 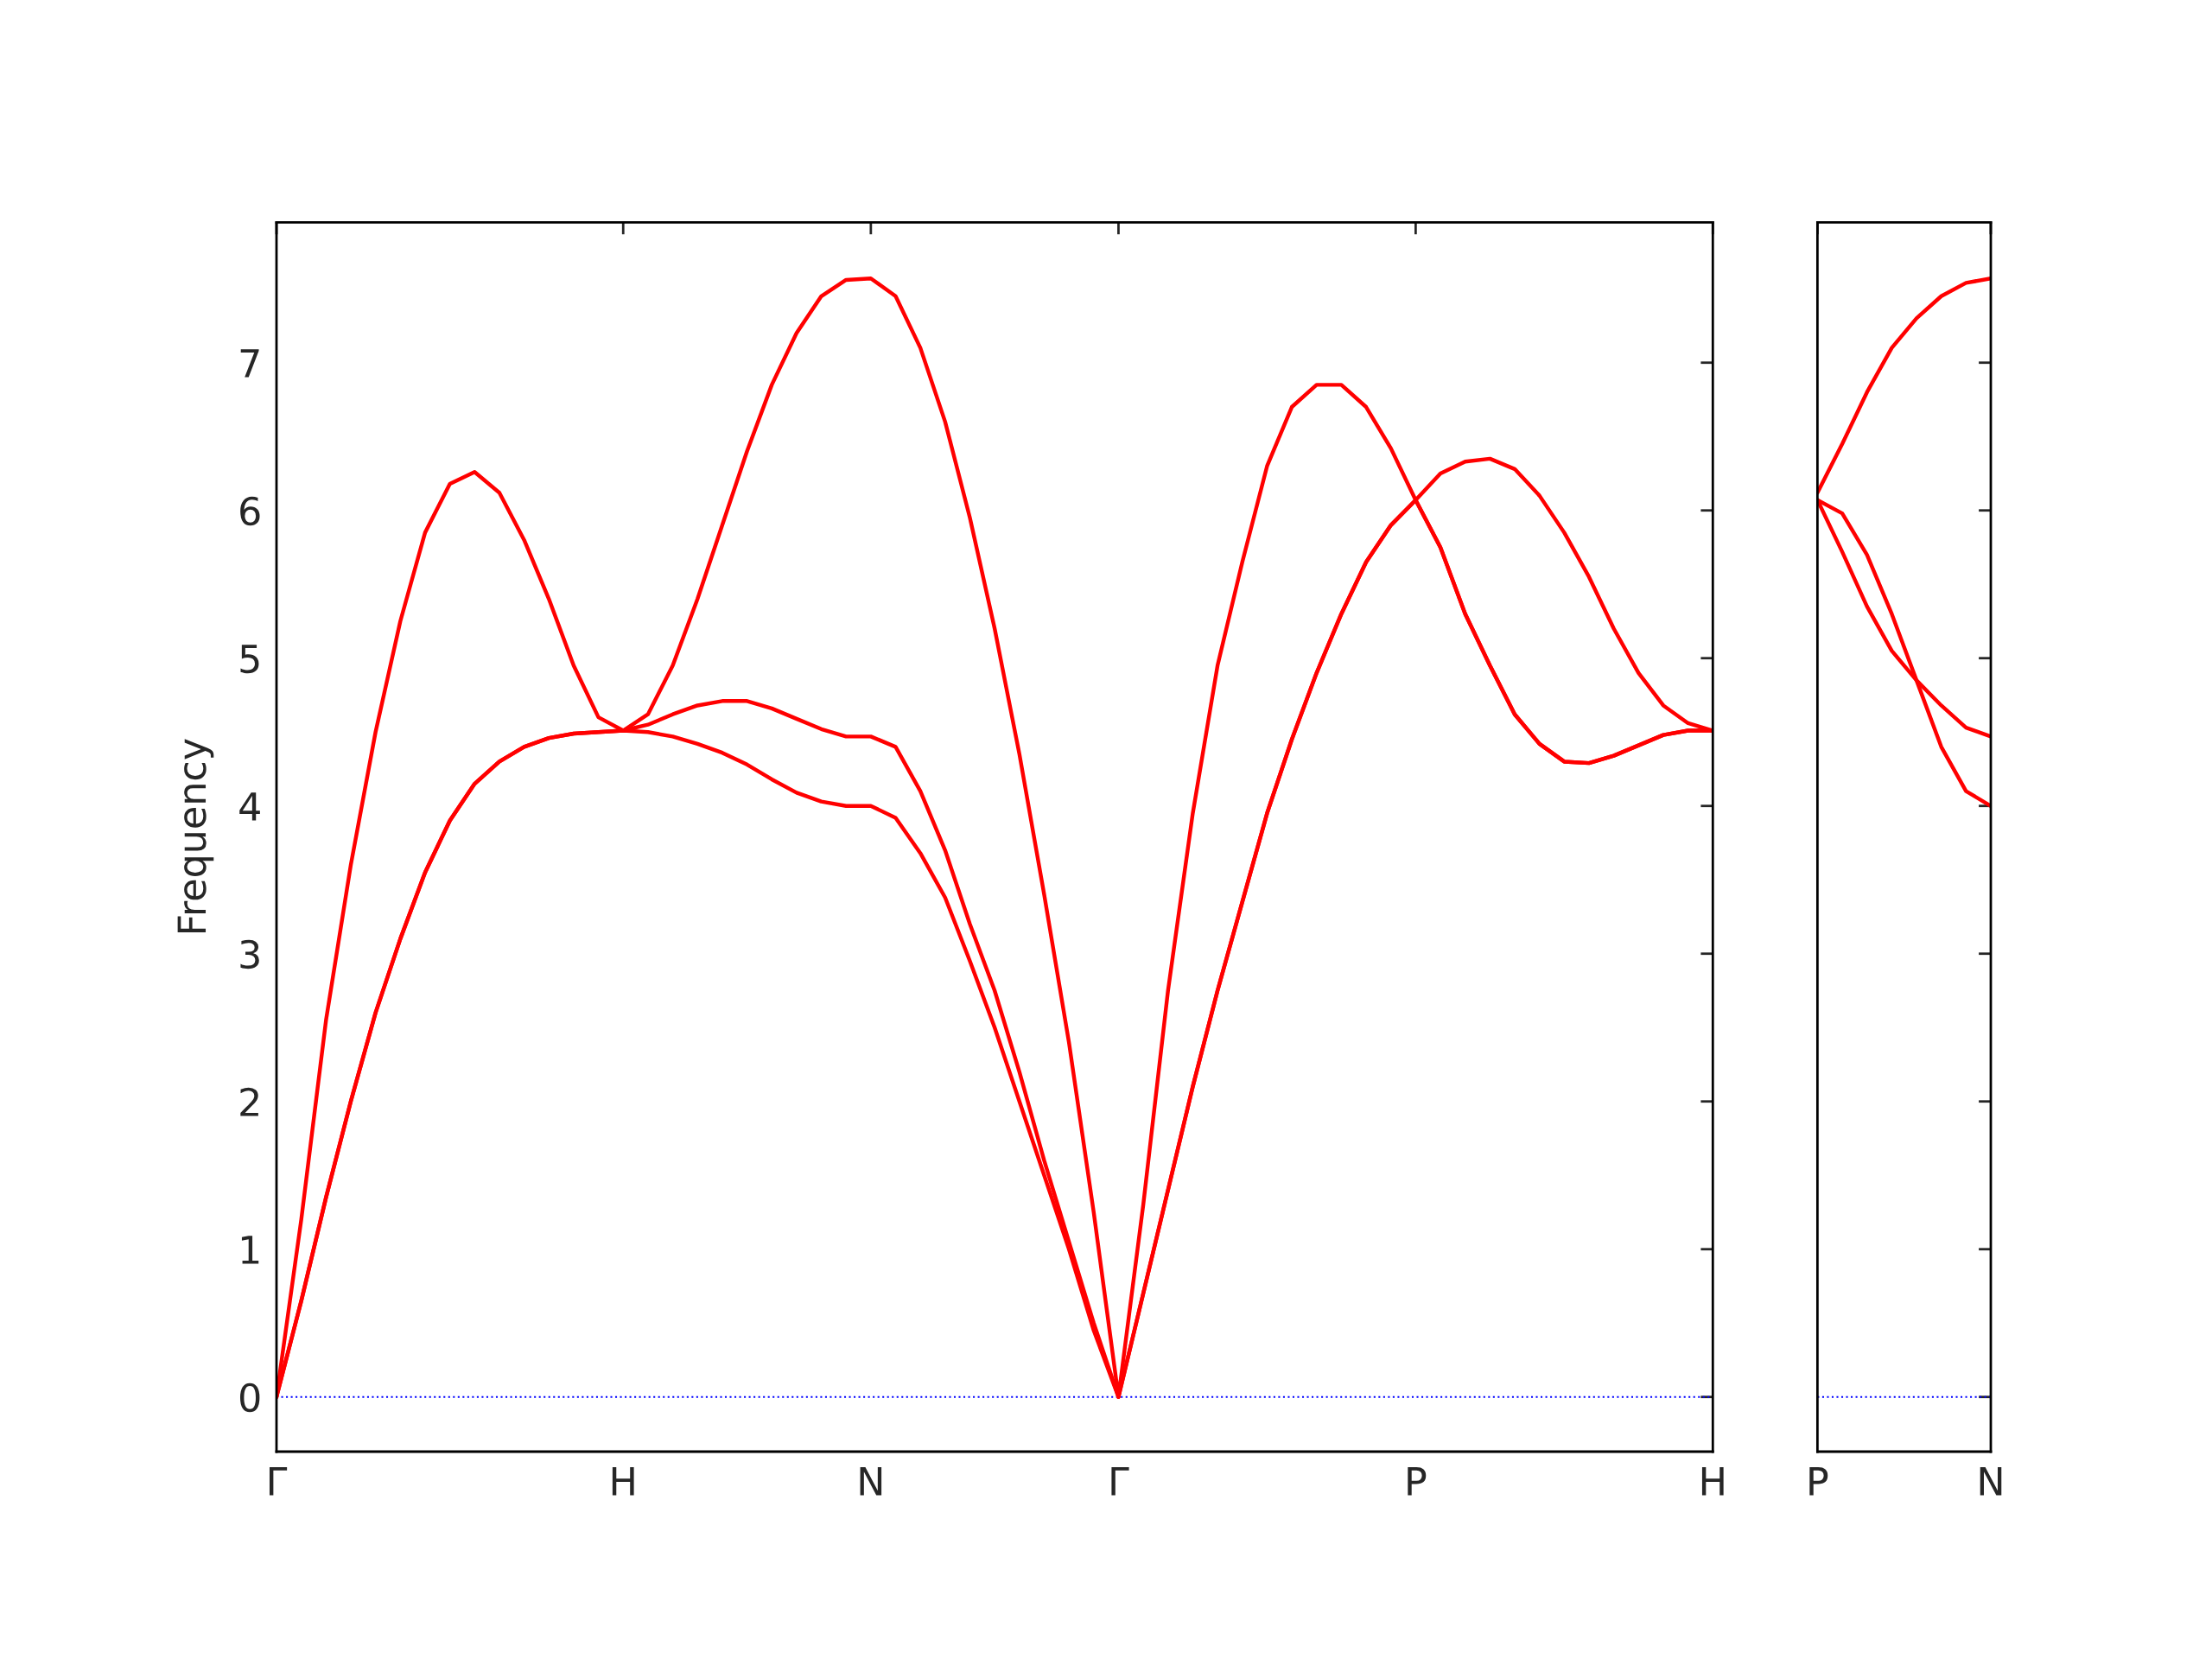 I want to click on y-tick-label: 7, so click(x=249, y=363).